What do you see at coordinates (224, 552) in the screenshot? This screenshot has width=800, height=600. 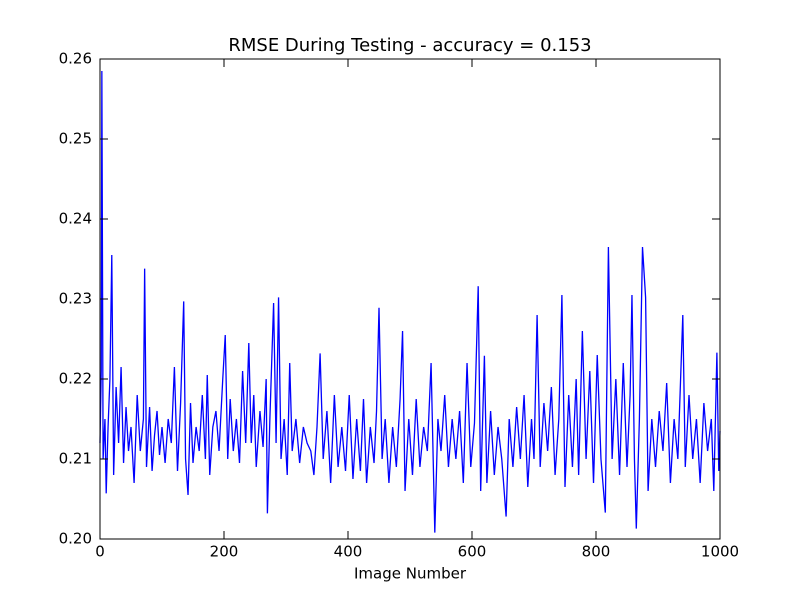 I see `x-tick-label: 200` at bounding box center [224, 552].